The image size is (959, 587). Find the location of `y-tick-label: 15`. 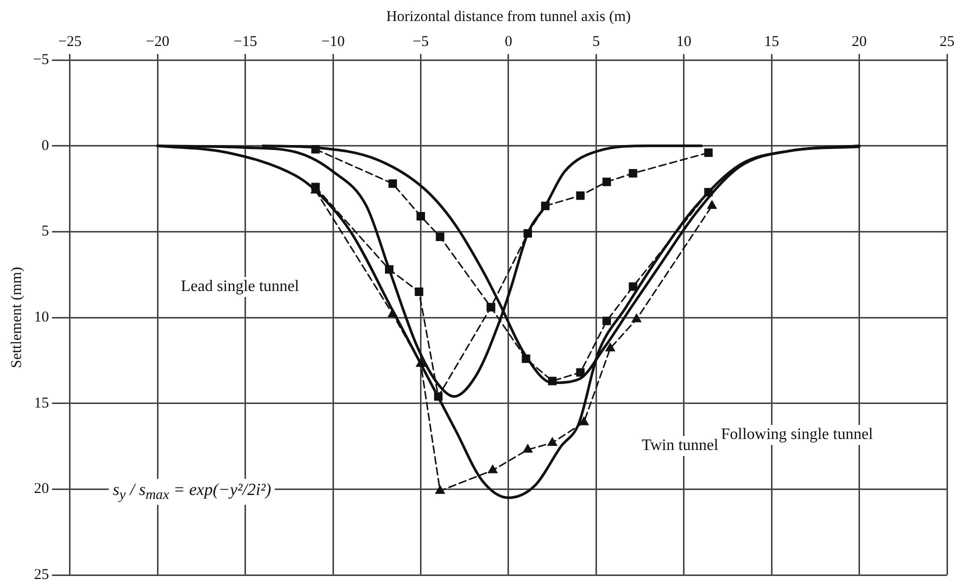

y-tick-label: 15 is located at coordinates (41, 403).